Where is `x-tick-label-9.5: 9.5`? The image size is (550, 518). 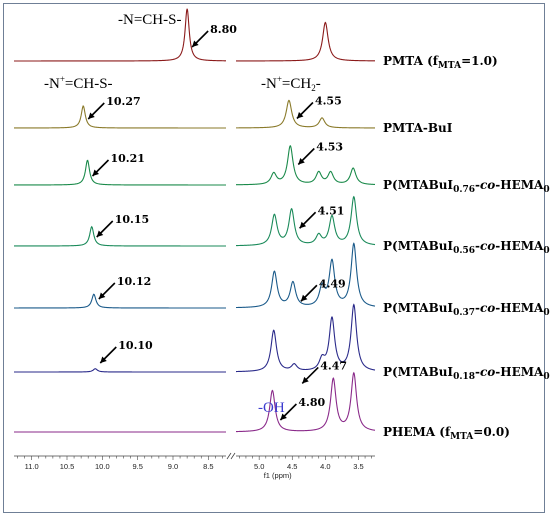 x-tick-label-9.5: 9.5 is located at coordinates (137, 466).